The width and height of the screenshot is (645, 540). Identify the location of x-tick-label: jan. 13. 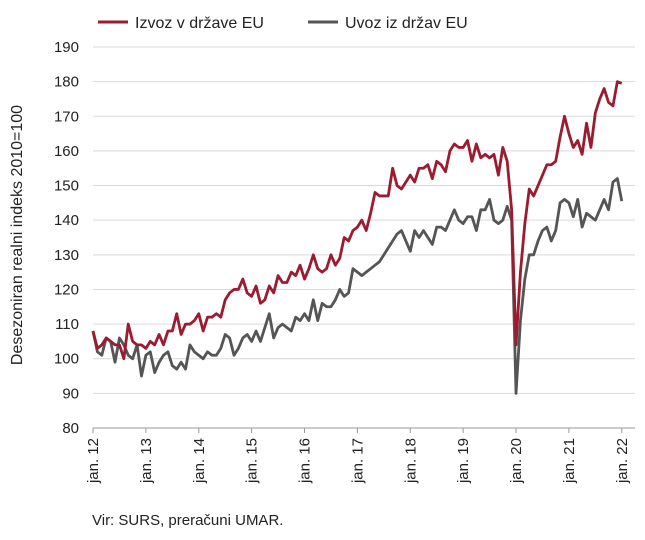
(146, 461).